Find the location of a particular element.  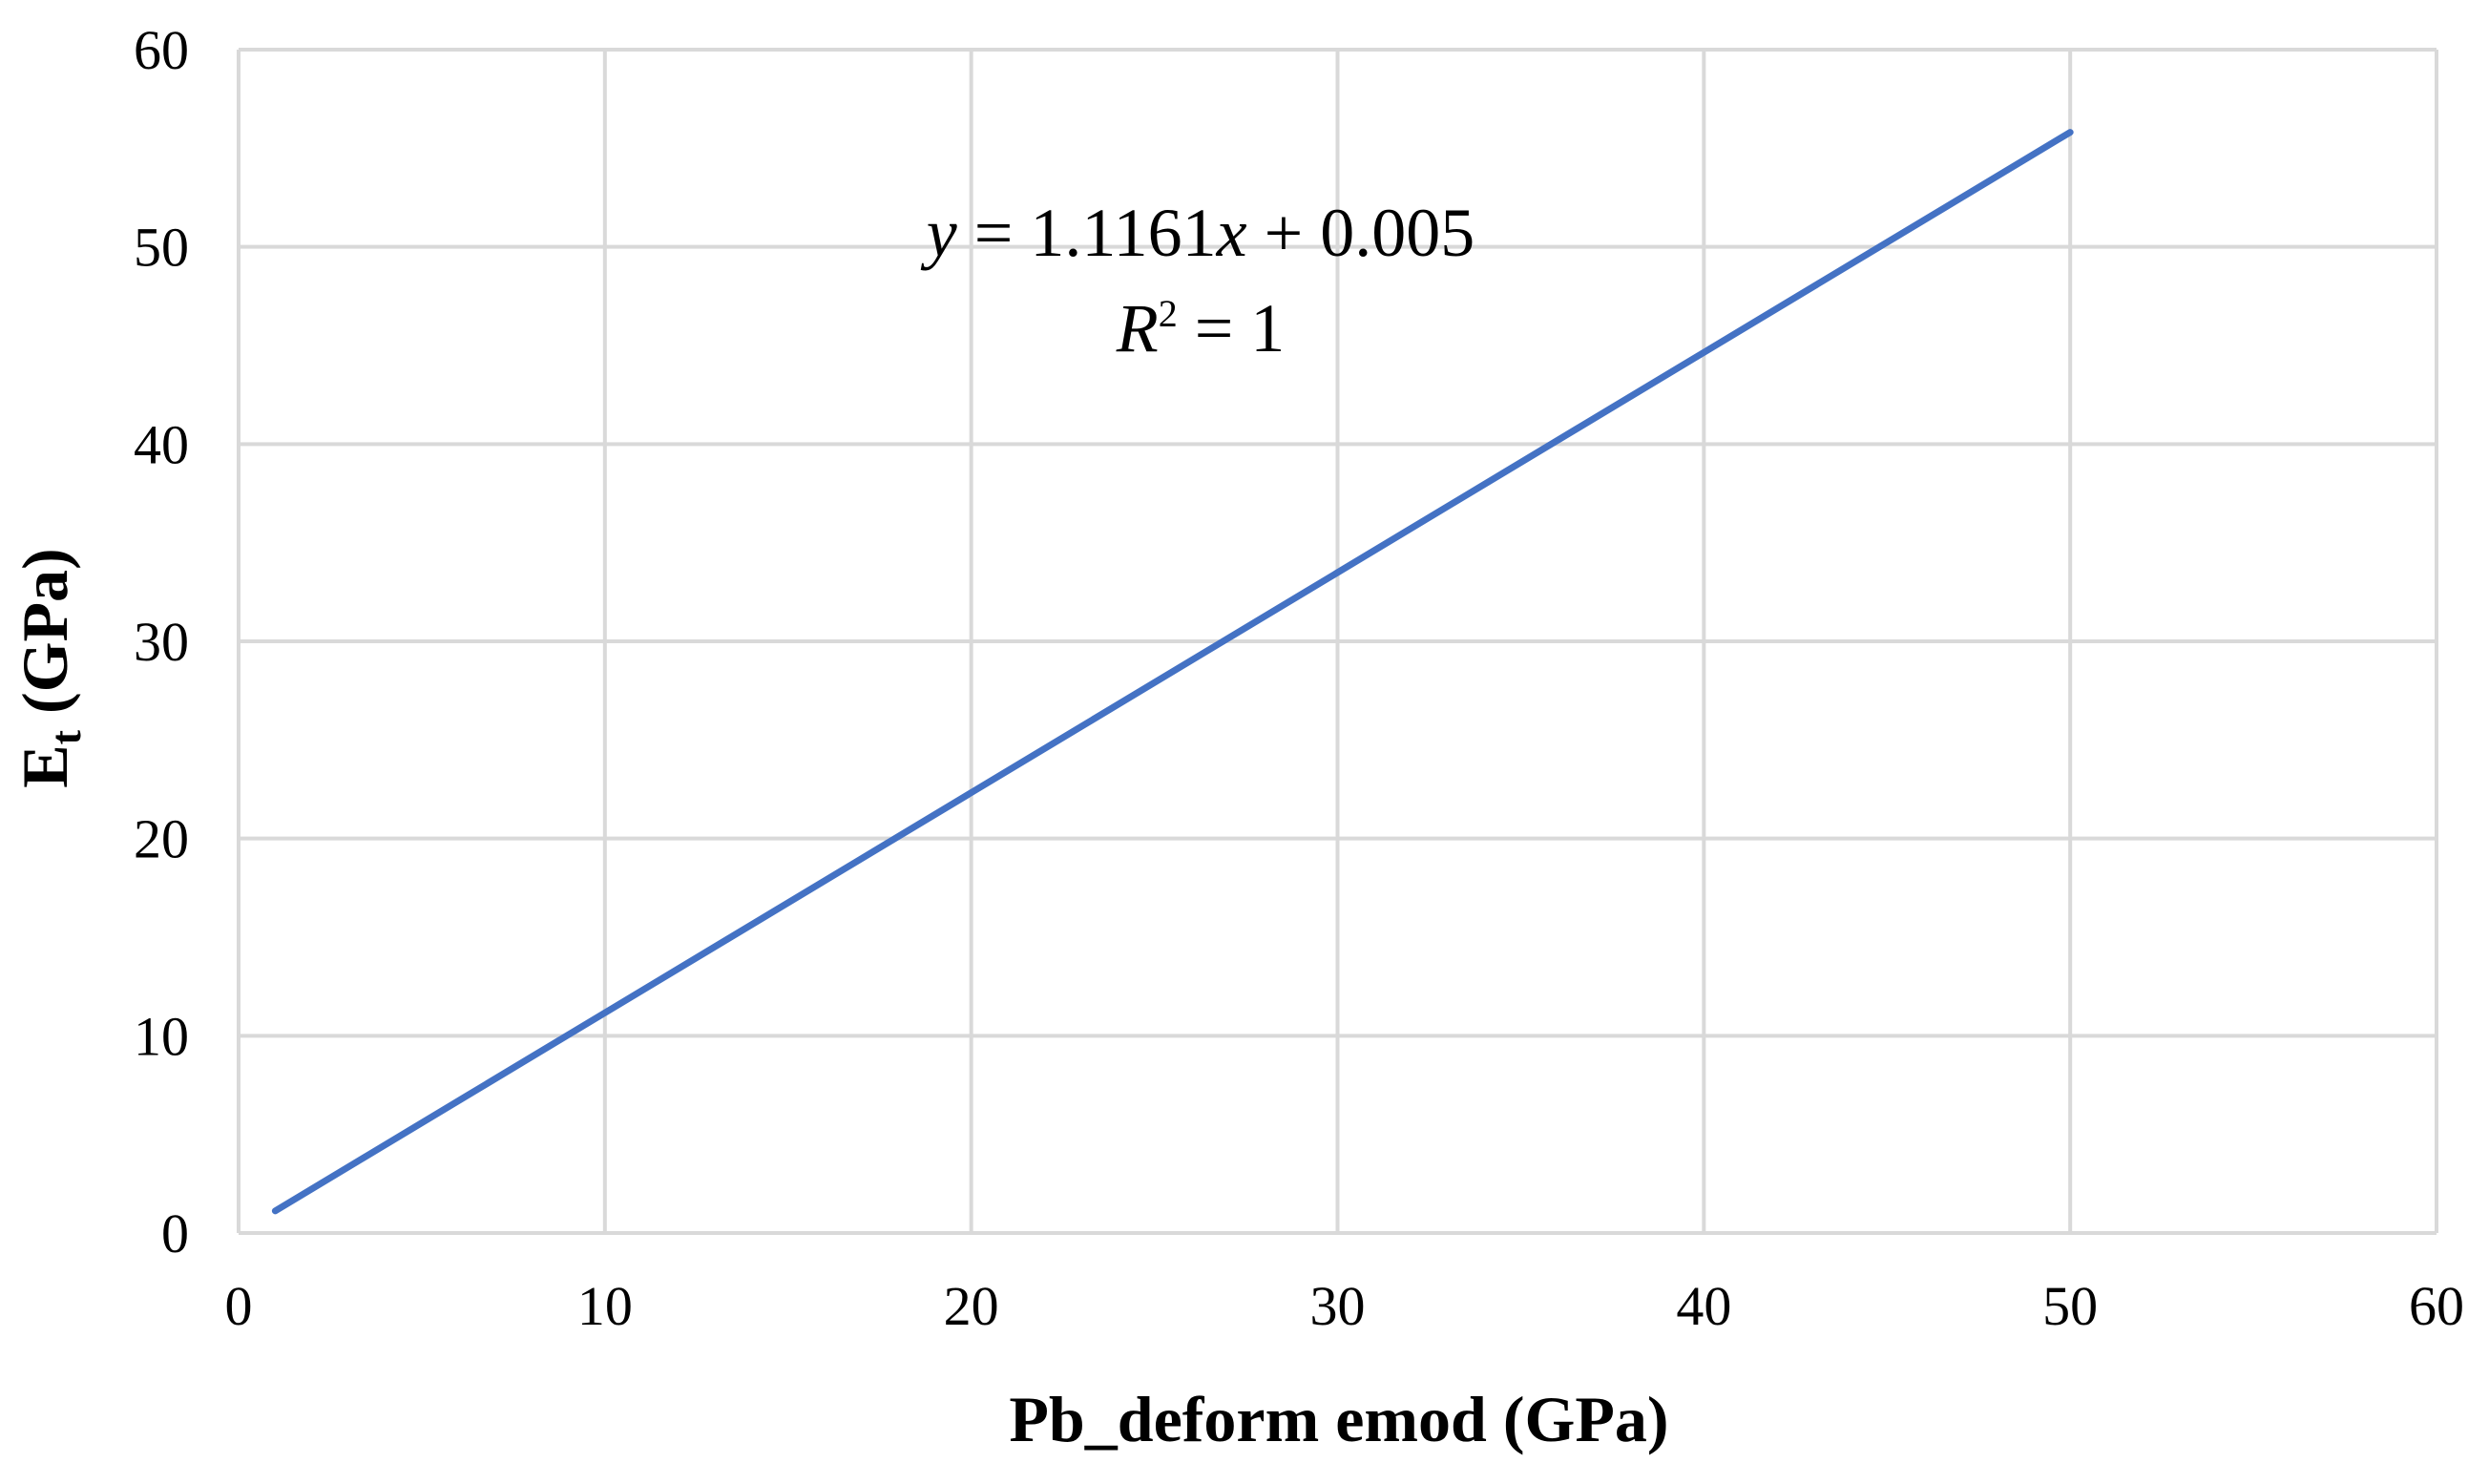

y-tick-label: 0 is located at coordinates (175, 1233).